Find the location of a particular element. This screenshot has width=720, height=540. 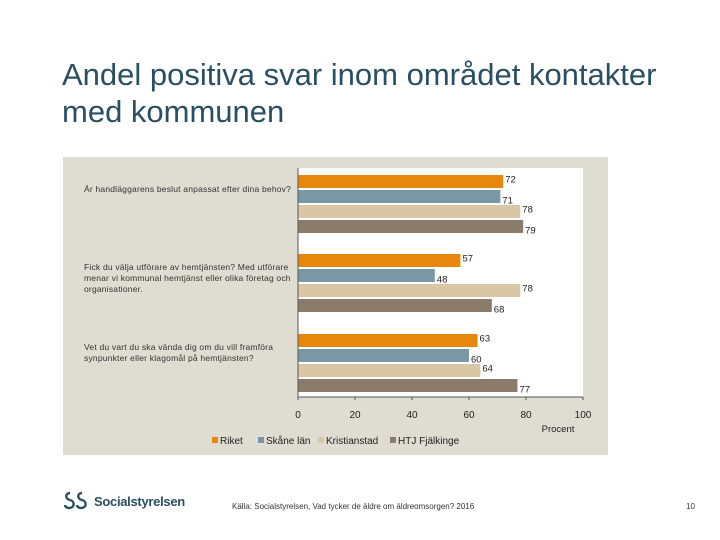

data-label-2-2: 64 is located at coordinates (487, 369).